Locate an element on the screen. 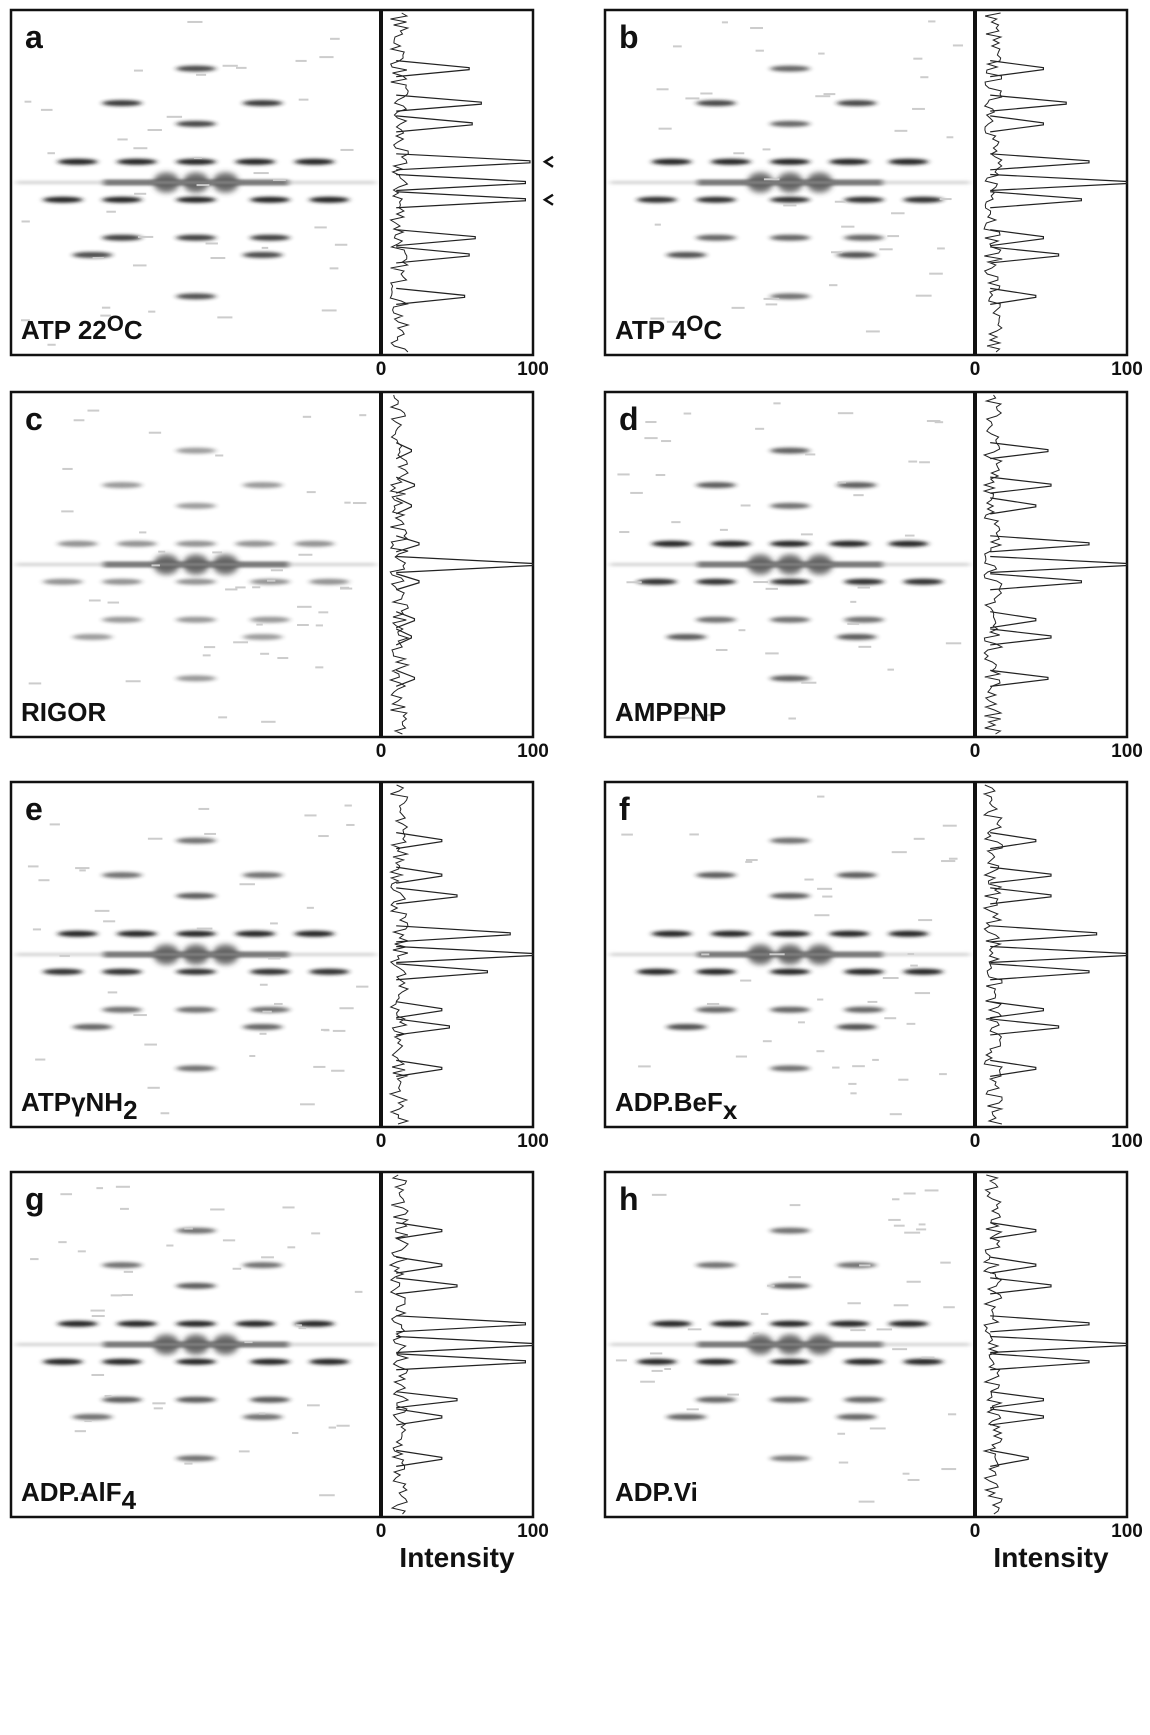 This screenshot has height=1735, width=1150. condition-part: ATP 22 is located at coordinates (64, 330).